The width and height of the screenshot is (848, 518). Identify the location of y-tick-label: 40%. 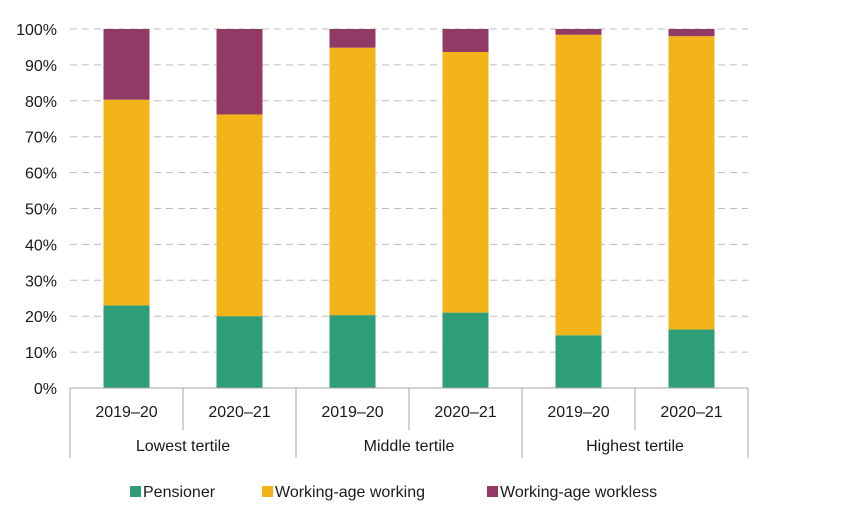
(41, 245).